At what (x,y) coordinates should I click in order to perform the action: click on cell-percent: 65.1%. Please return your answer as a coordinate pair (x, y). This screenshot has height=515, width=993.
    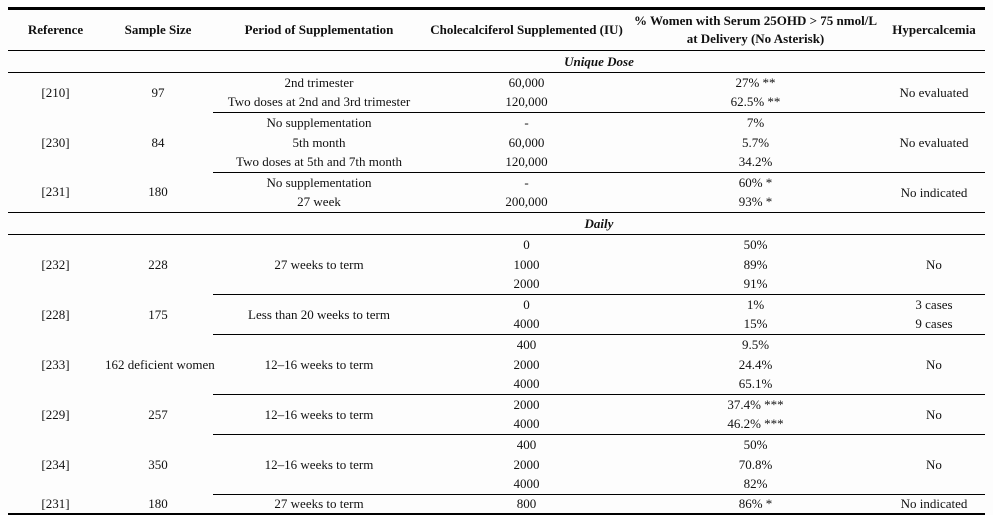
    Looking at the image, I should click on (755, 384).